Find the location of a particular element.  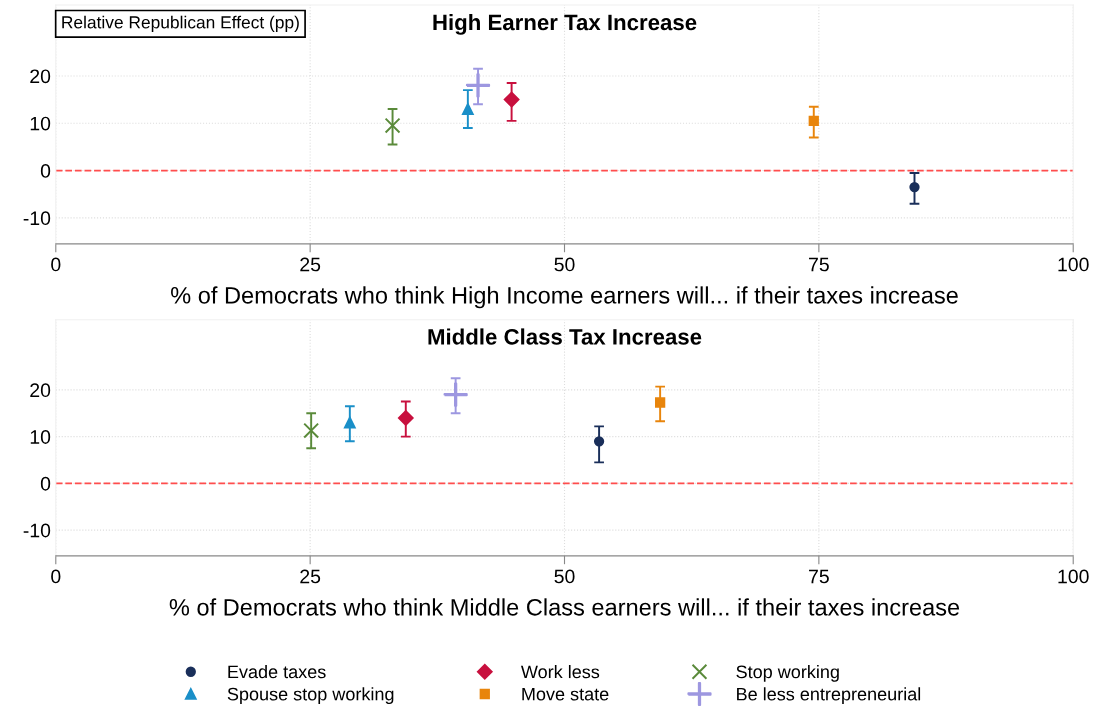

x-axis-title: % of Democrats who think Middle Class earners will... if their taxes increase is located at coordinates (564, 607).